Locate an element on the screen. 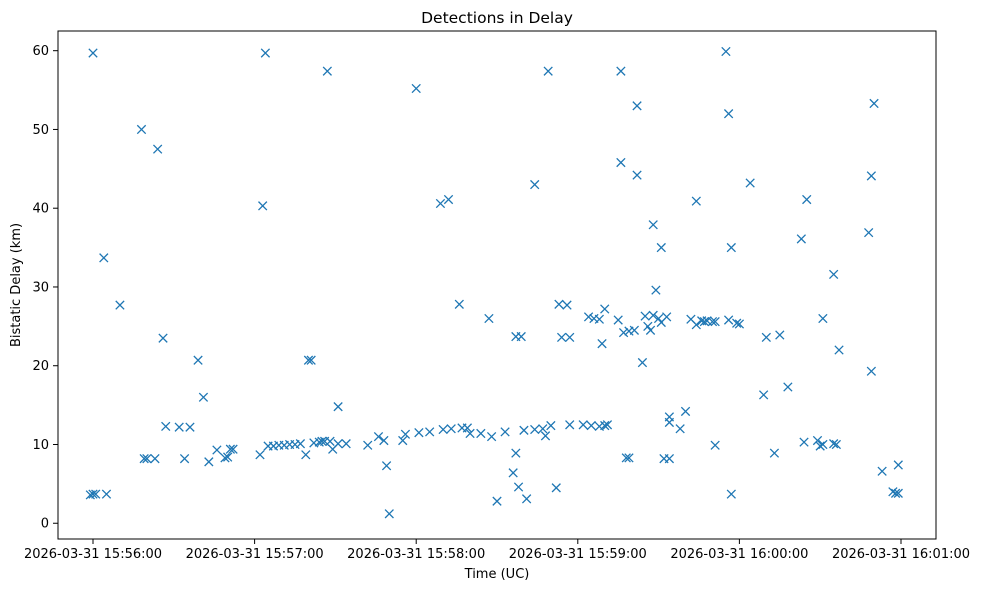 The height and width of the screenshot is (590, 985). y-tick-label: 50 is located at coordinates (40, 130).